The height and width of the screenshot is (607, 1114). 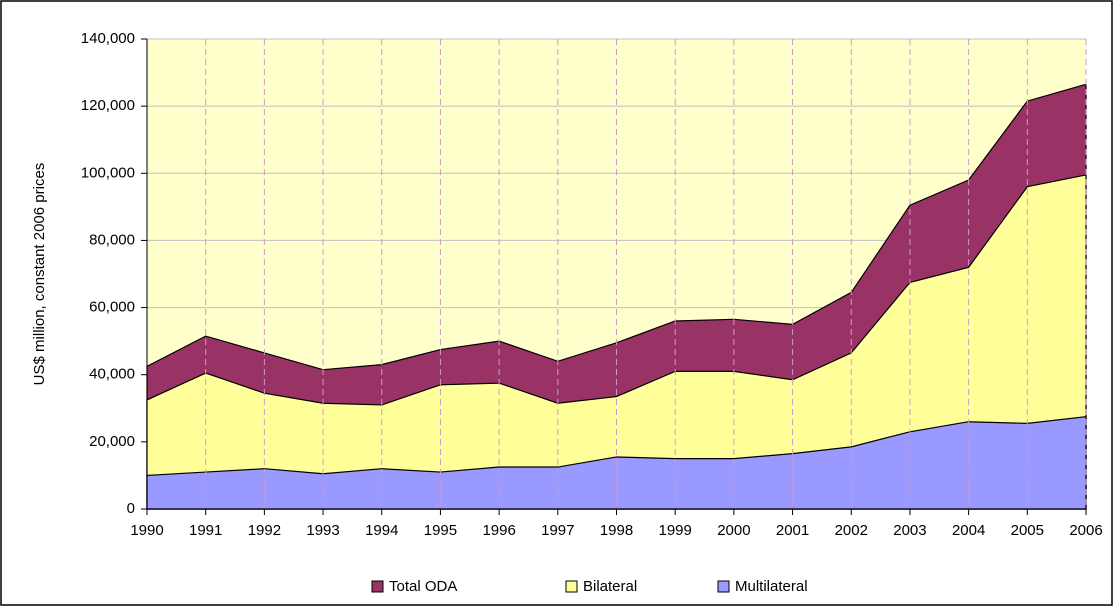 What do you see at coordinates (205, 530) in the screenshot?
I see `x-tick-label: 1991` at bounding box center [205, 530].